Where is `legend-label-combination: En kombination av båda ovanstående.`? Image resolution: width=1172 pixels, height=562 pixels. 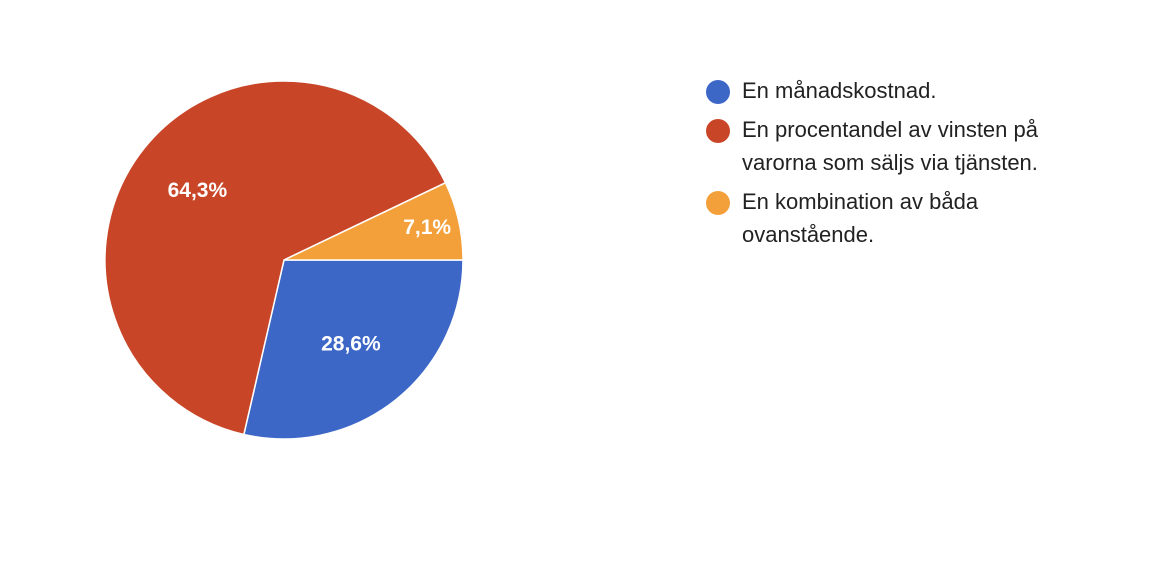 legend-label-combination: En kombination av båda ovanstående. is located at coordinates (860, 218).